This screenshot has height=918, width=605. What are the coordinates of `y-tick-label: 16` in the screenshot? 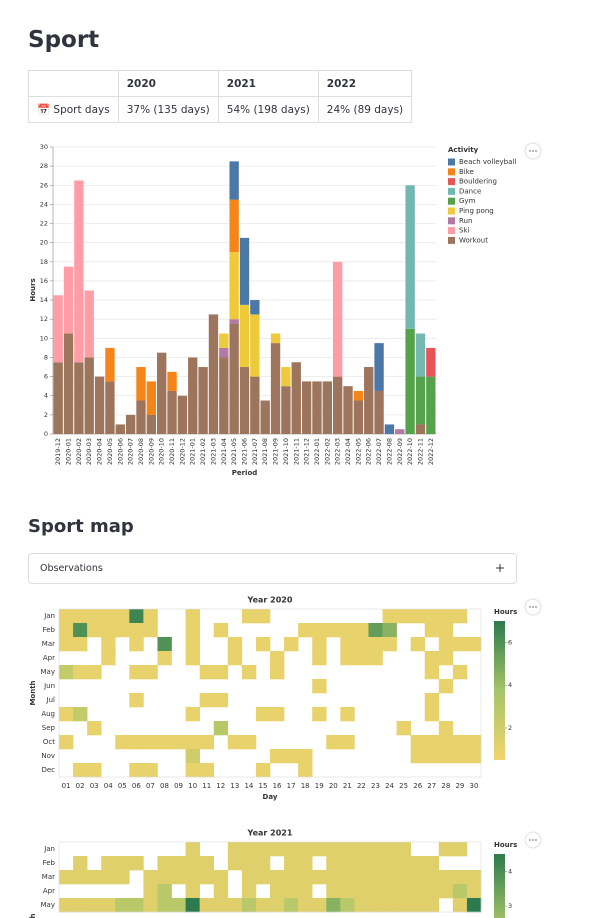 It's located at (44, 281).